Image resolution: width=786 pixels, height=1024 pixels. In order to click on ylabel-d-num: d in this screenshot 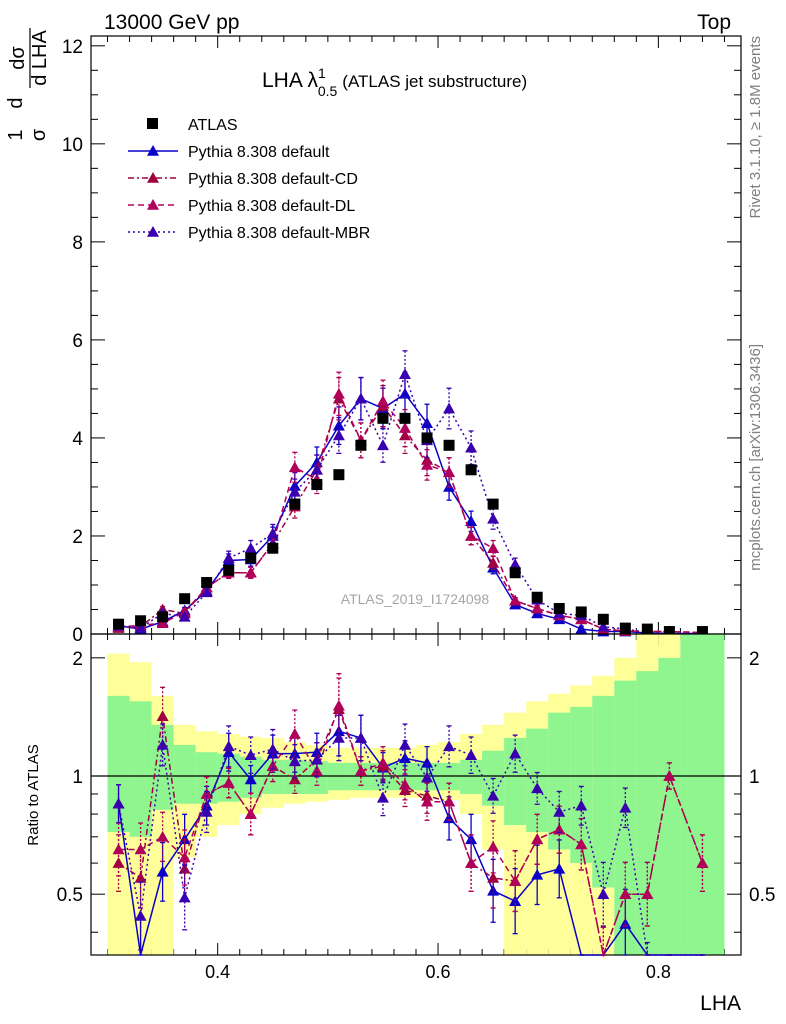, I will do `click(16, 102)`.